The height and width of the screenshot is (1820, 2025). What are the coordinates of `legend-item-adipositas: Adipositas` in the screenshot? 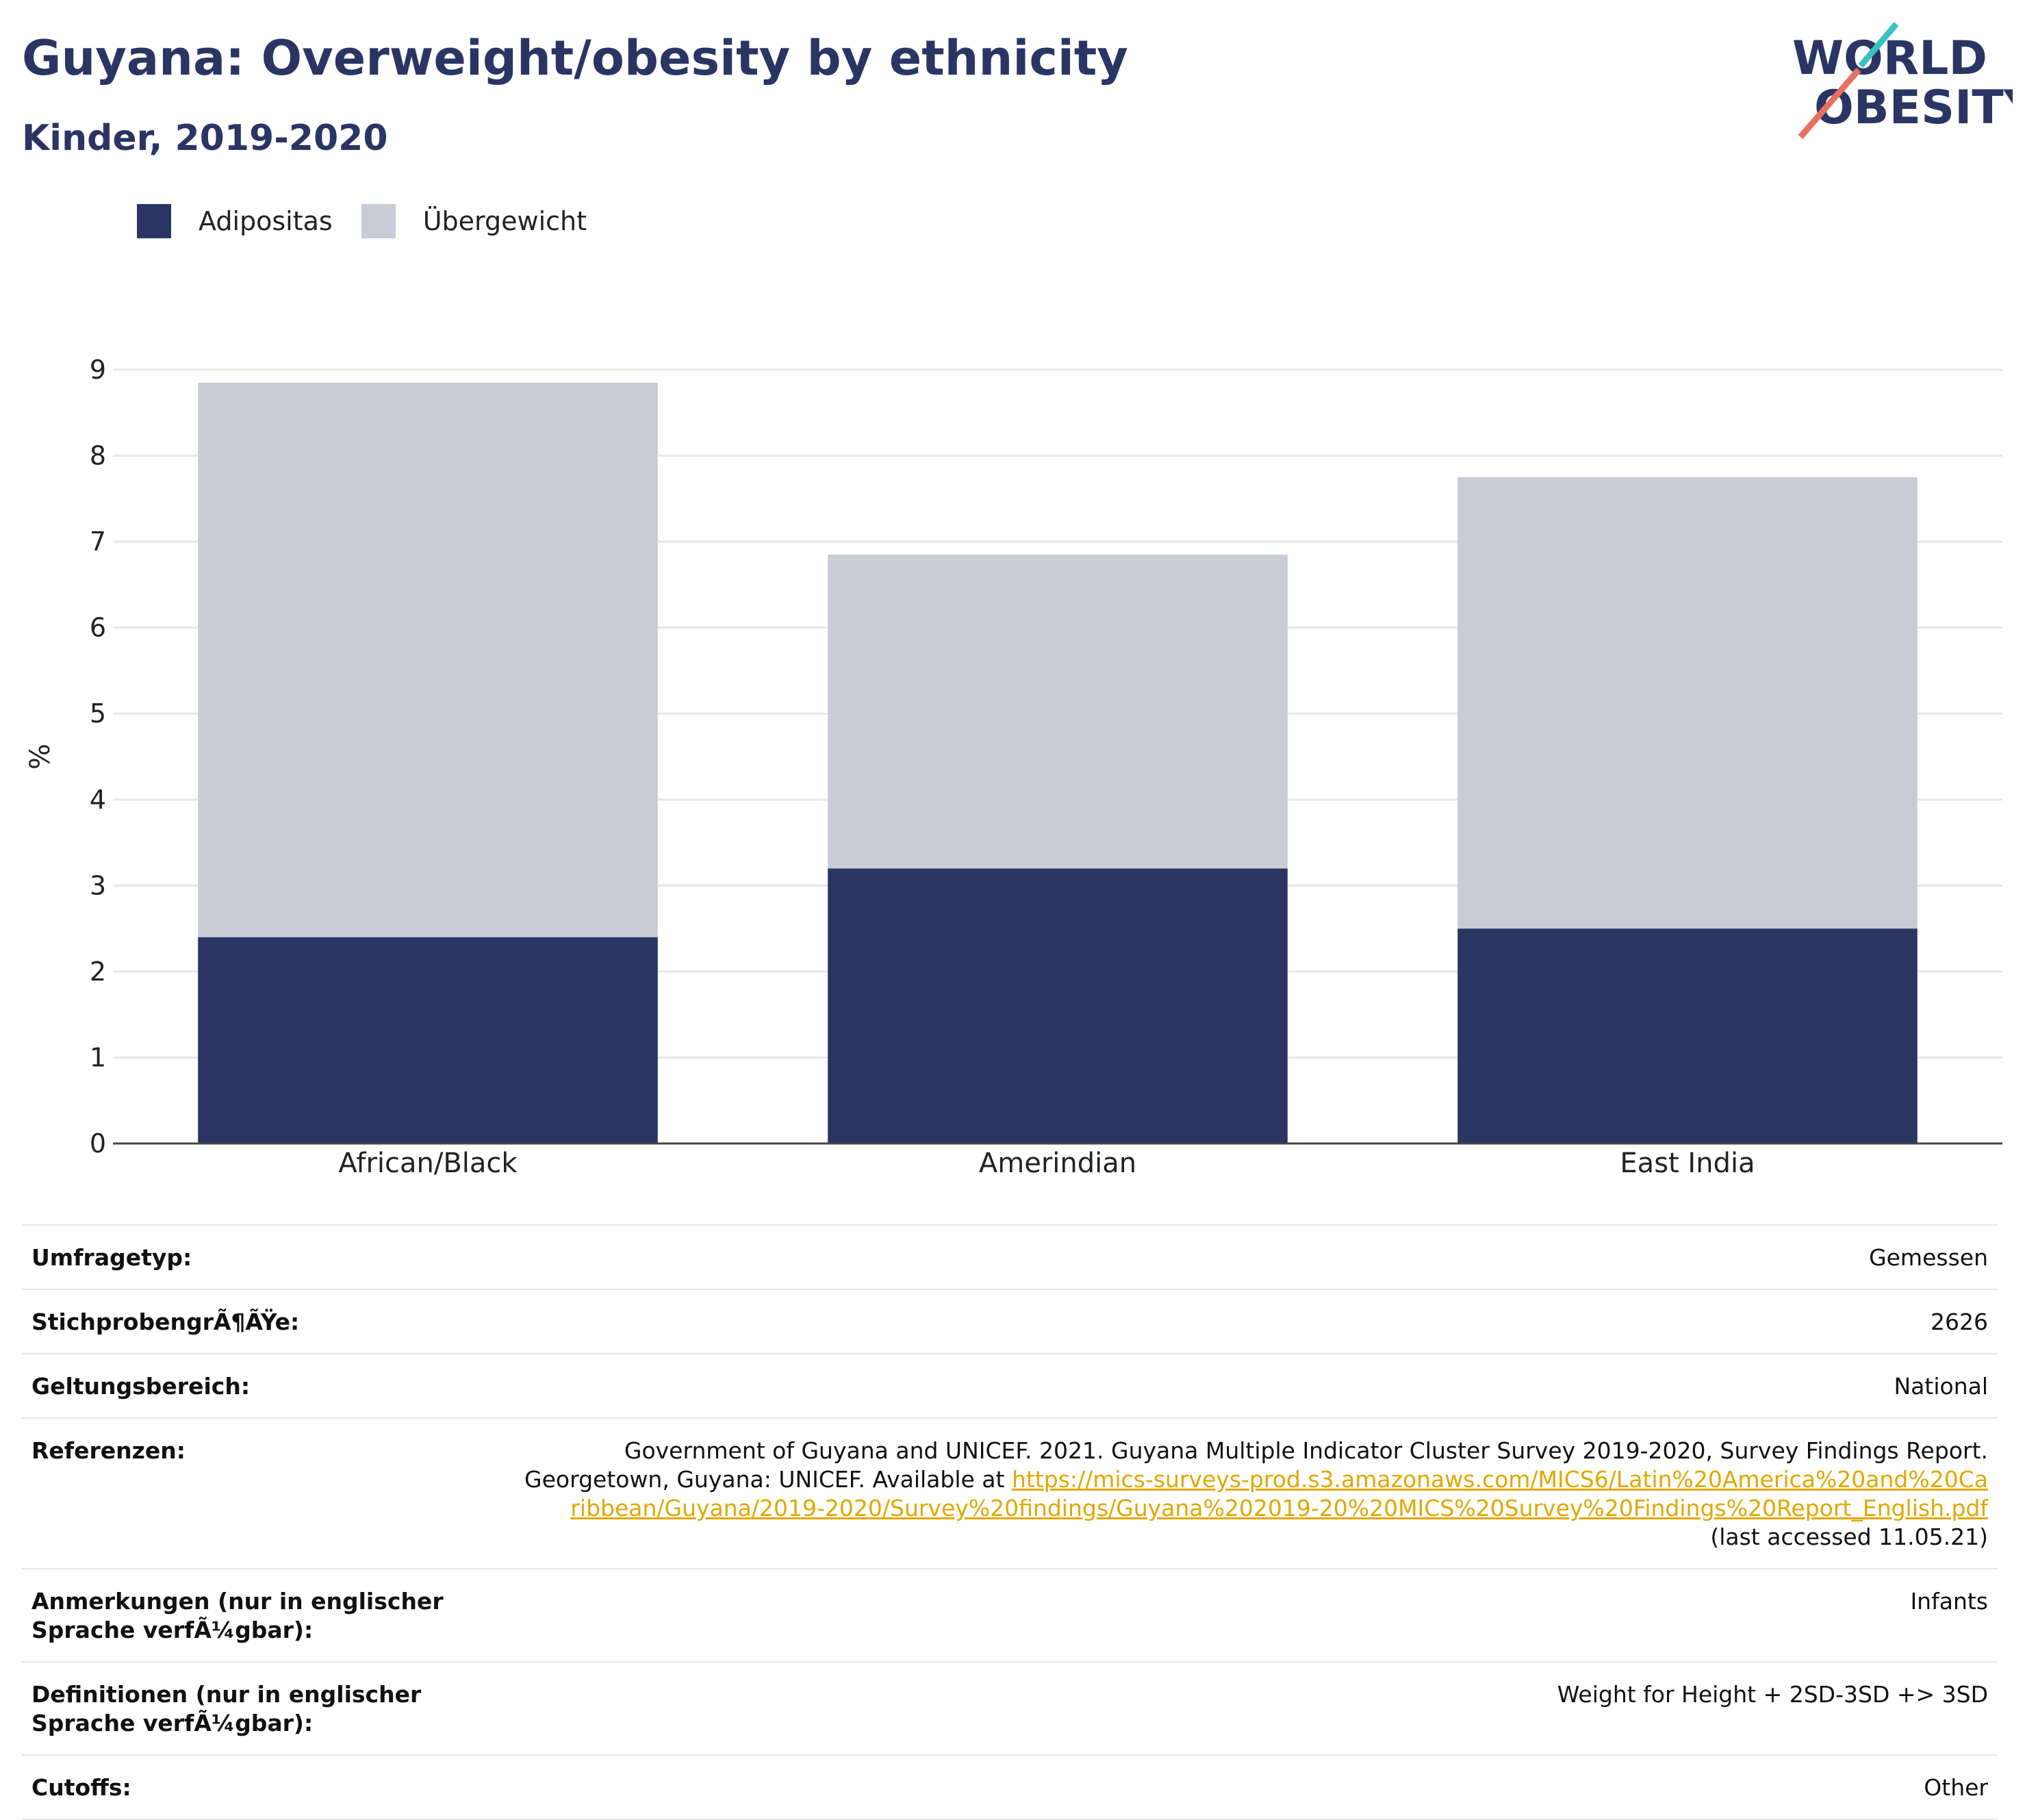 It's located at (235, 221).